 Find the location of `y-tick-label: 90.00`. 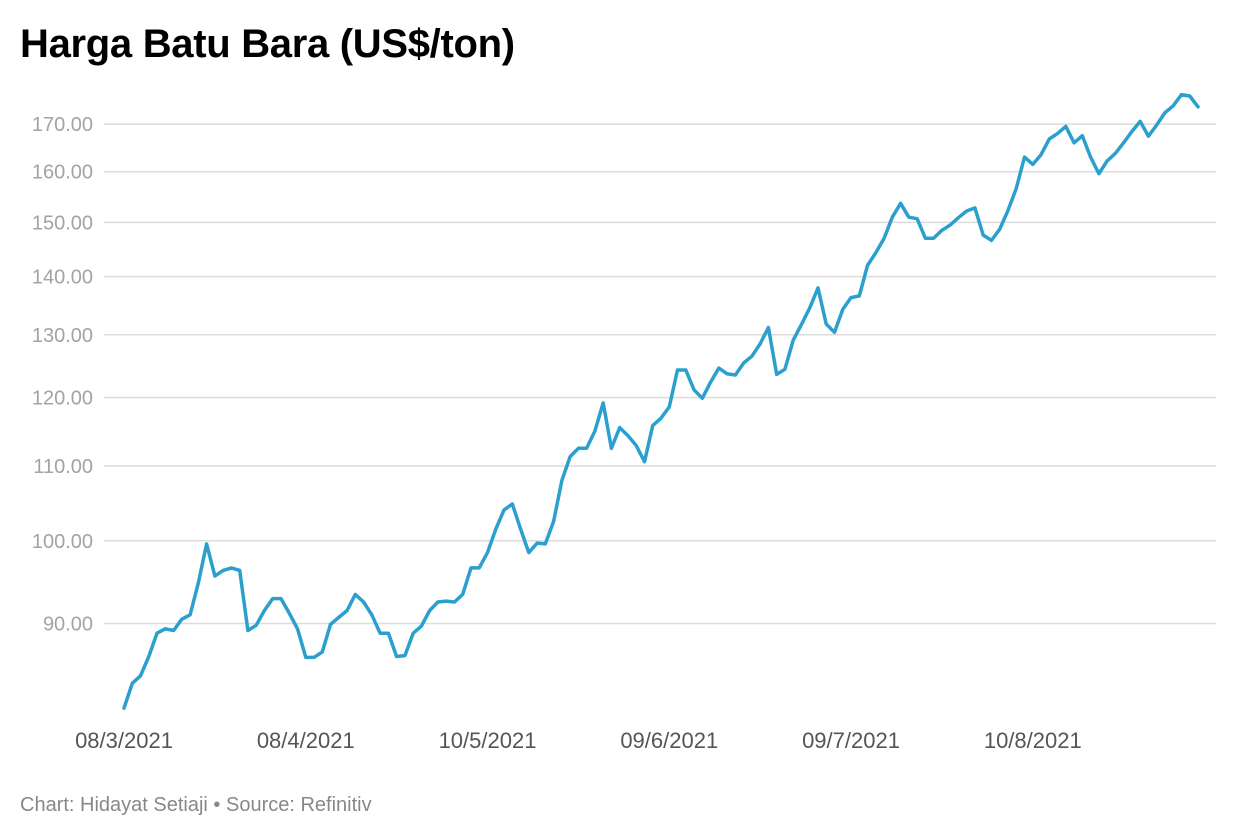

y-tick-label: 90.00 is located at coordinates (68, 625).